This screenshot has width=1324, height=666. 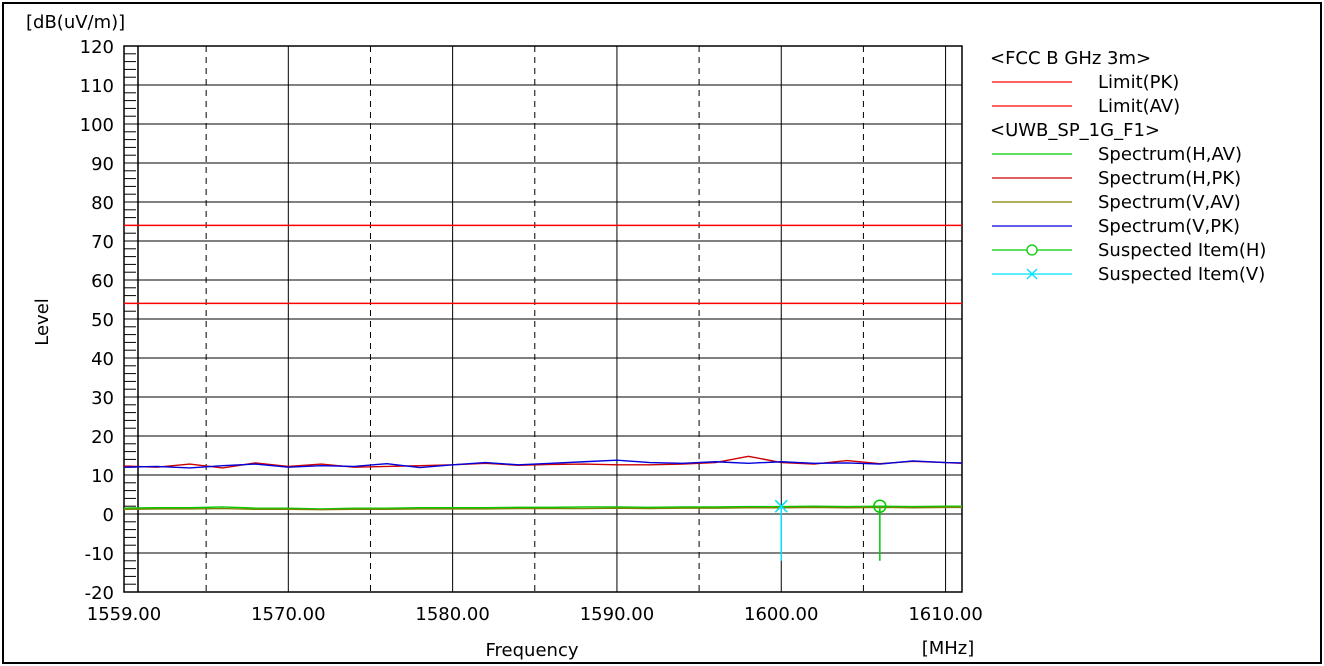 I want to click on y-axis-title: Level, so click(x=42, y=322).